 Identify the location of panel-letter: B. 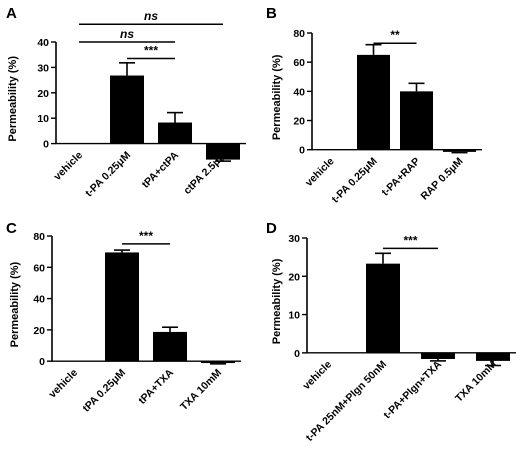
(271, 13).